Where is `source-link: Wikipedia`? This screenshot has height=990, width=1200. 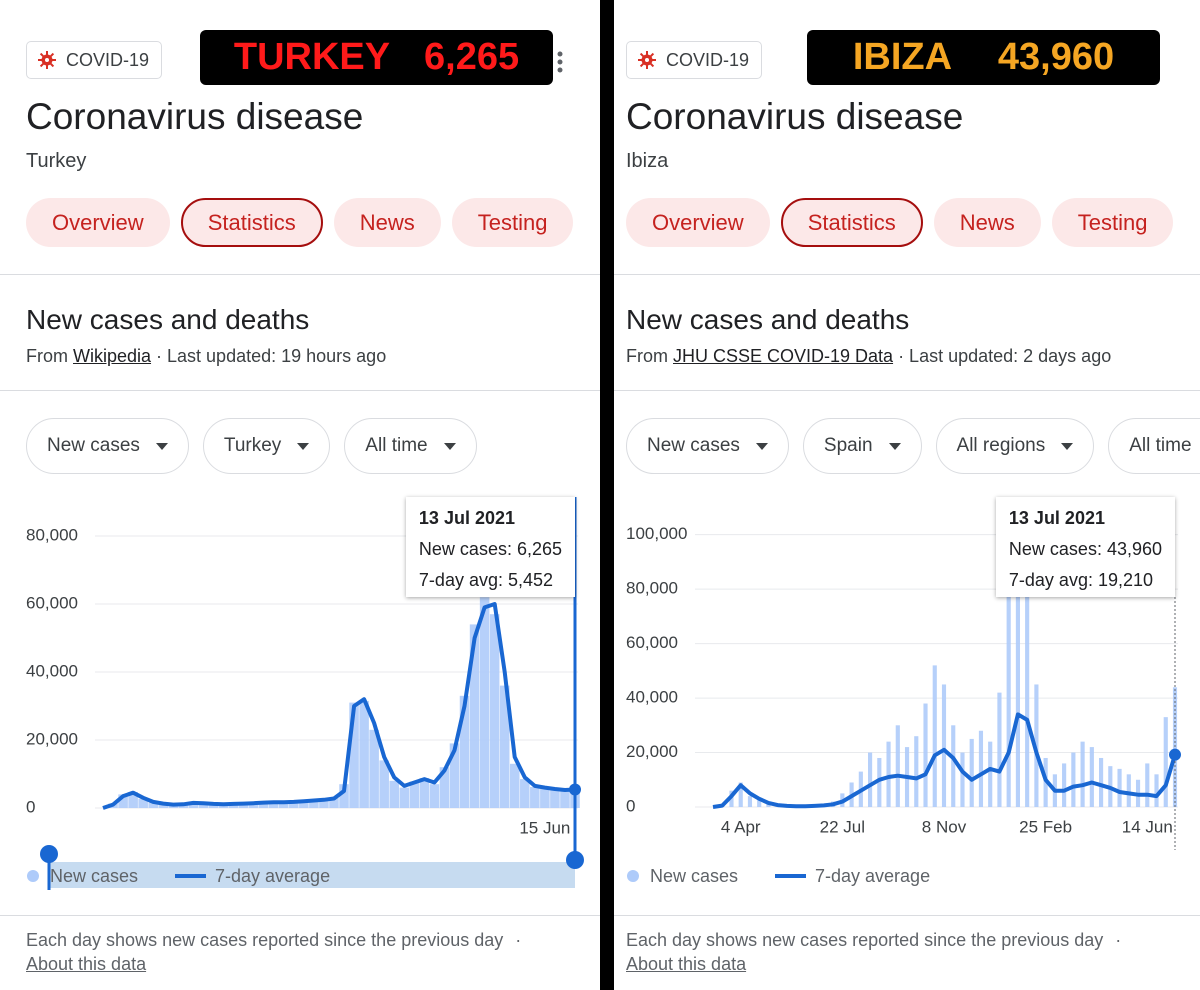
source-link: Wikipedia is located at coordinates (112, 356).